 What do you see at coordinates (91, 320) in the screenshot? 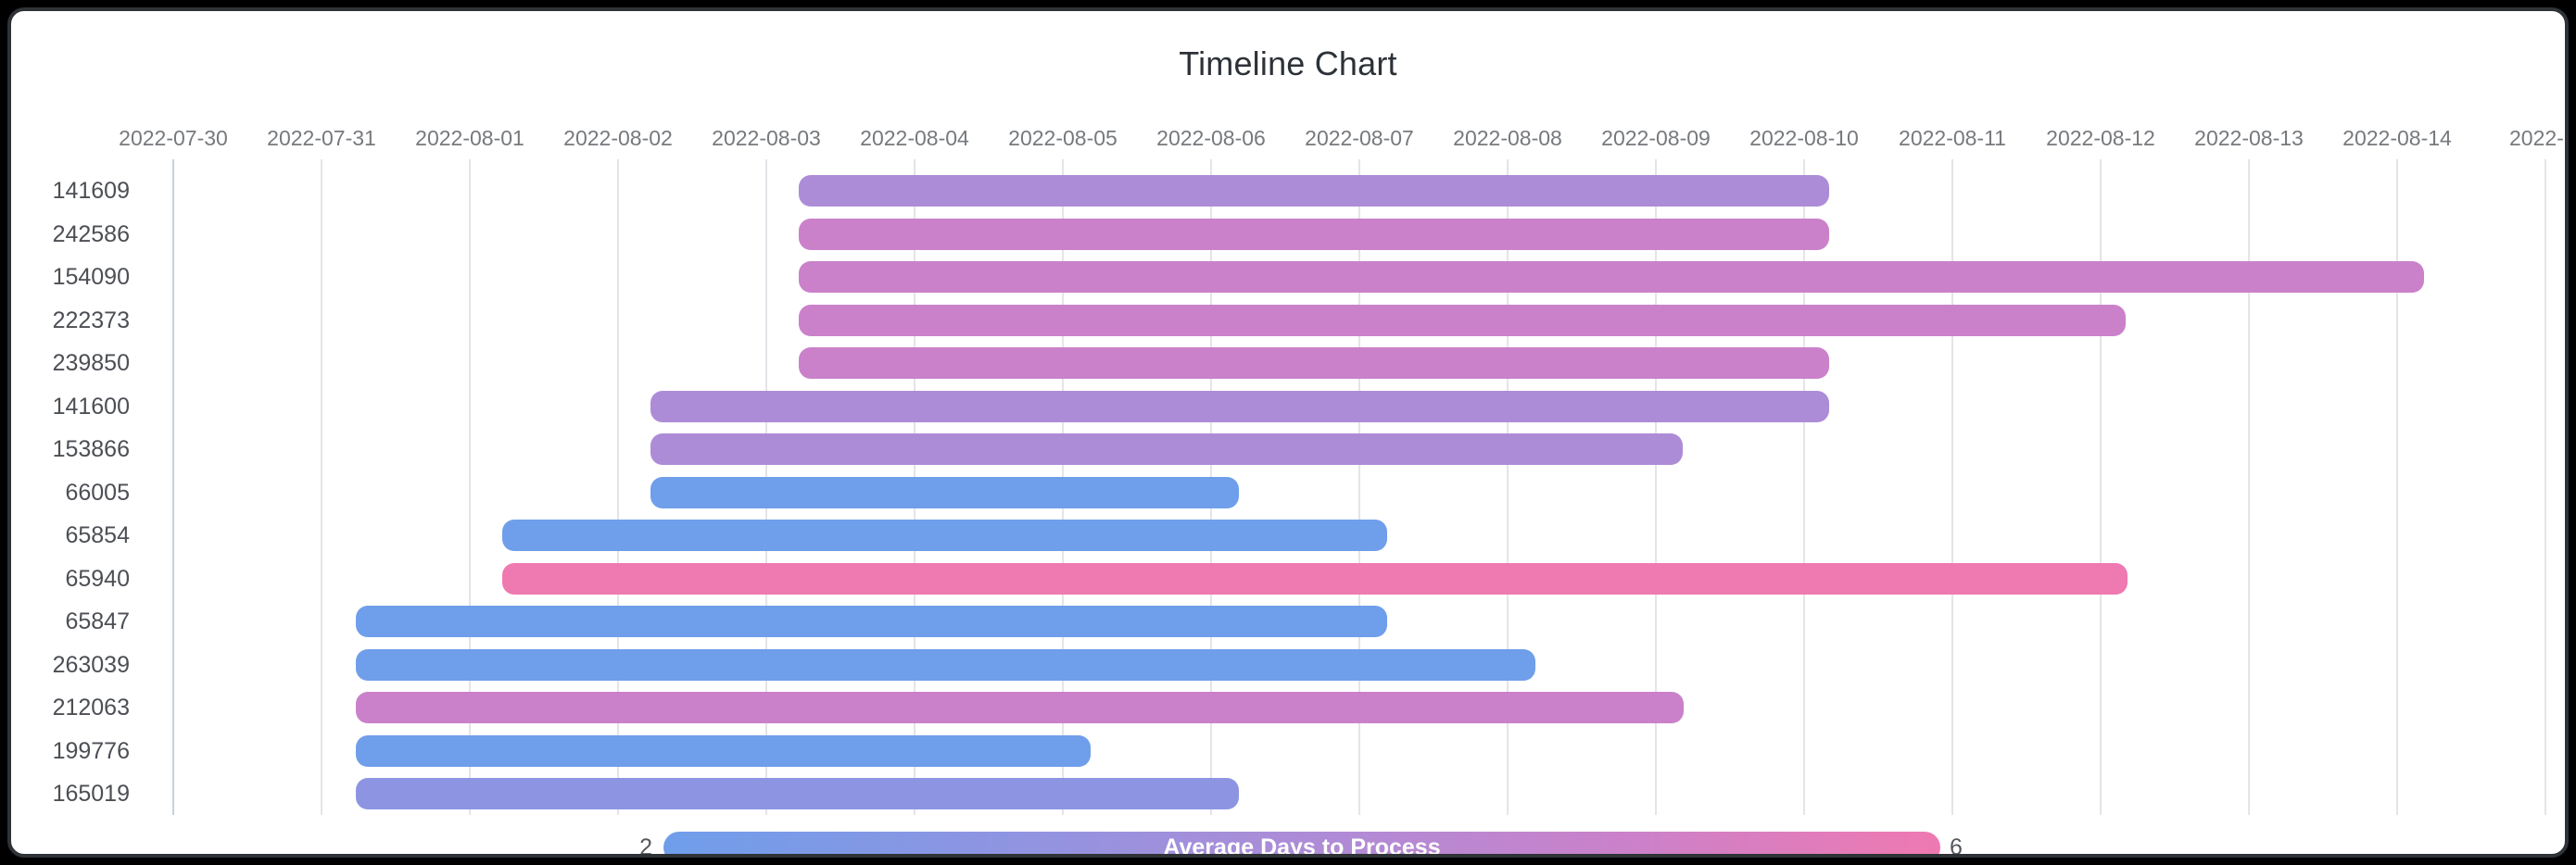
I see `row-label: 222373` at bounding box center [91, 320].